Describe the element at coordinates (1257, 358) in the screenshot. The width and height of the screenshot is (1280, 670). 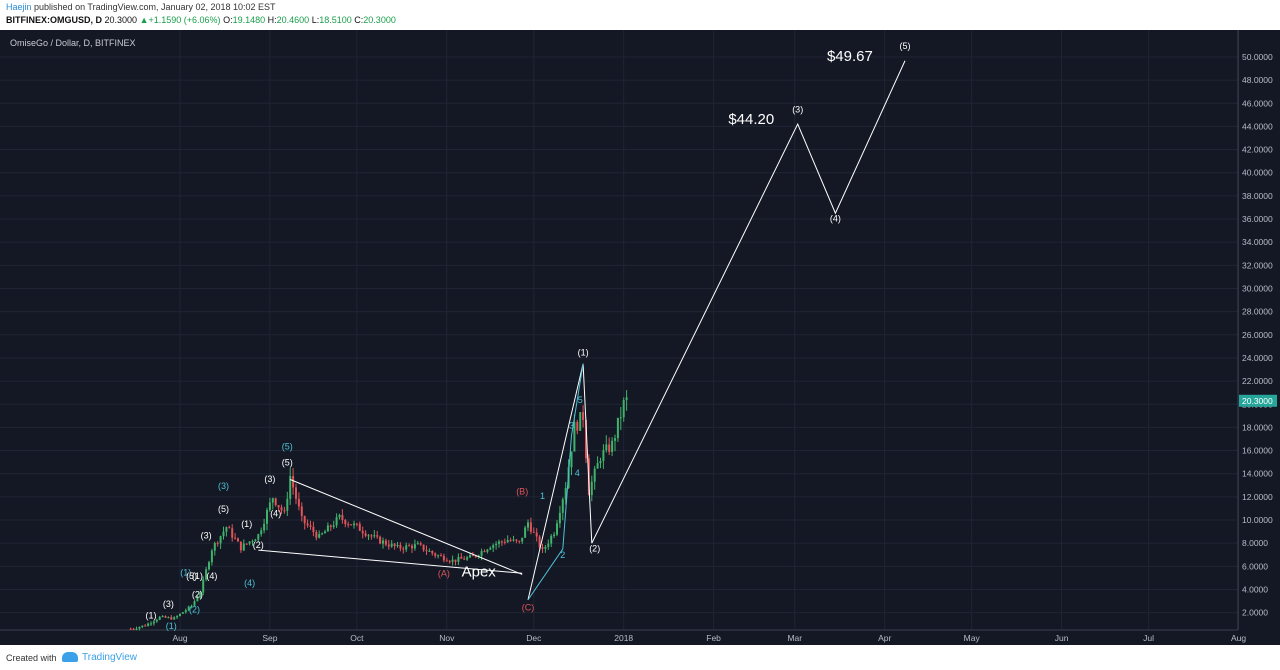
I see `y-tick-label: 24.0000` at that location.